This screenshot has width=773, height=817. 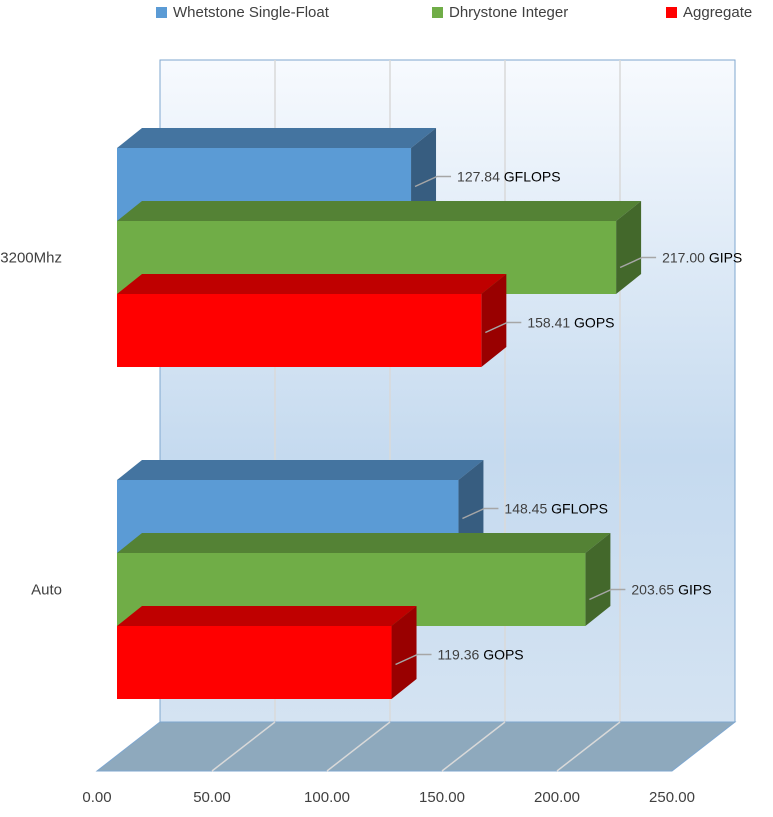 What do you see at coordinates (46, 590) in the screenshot?
I see `category-label: Auto` at bounding box center [46, 590].